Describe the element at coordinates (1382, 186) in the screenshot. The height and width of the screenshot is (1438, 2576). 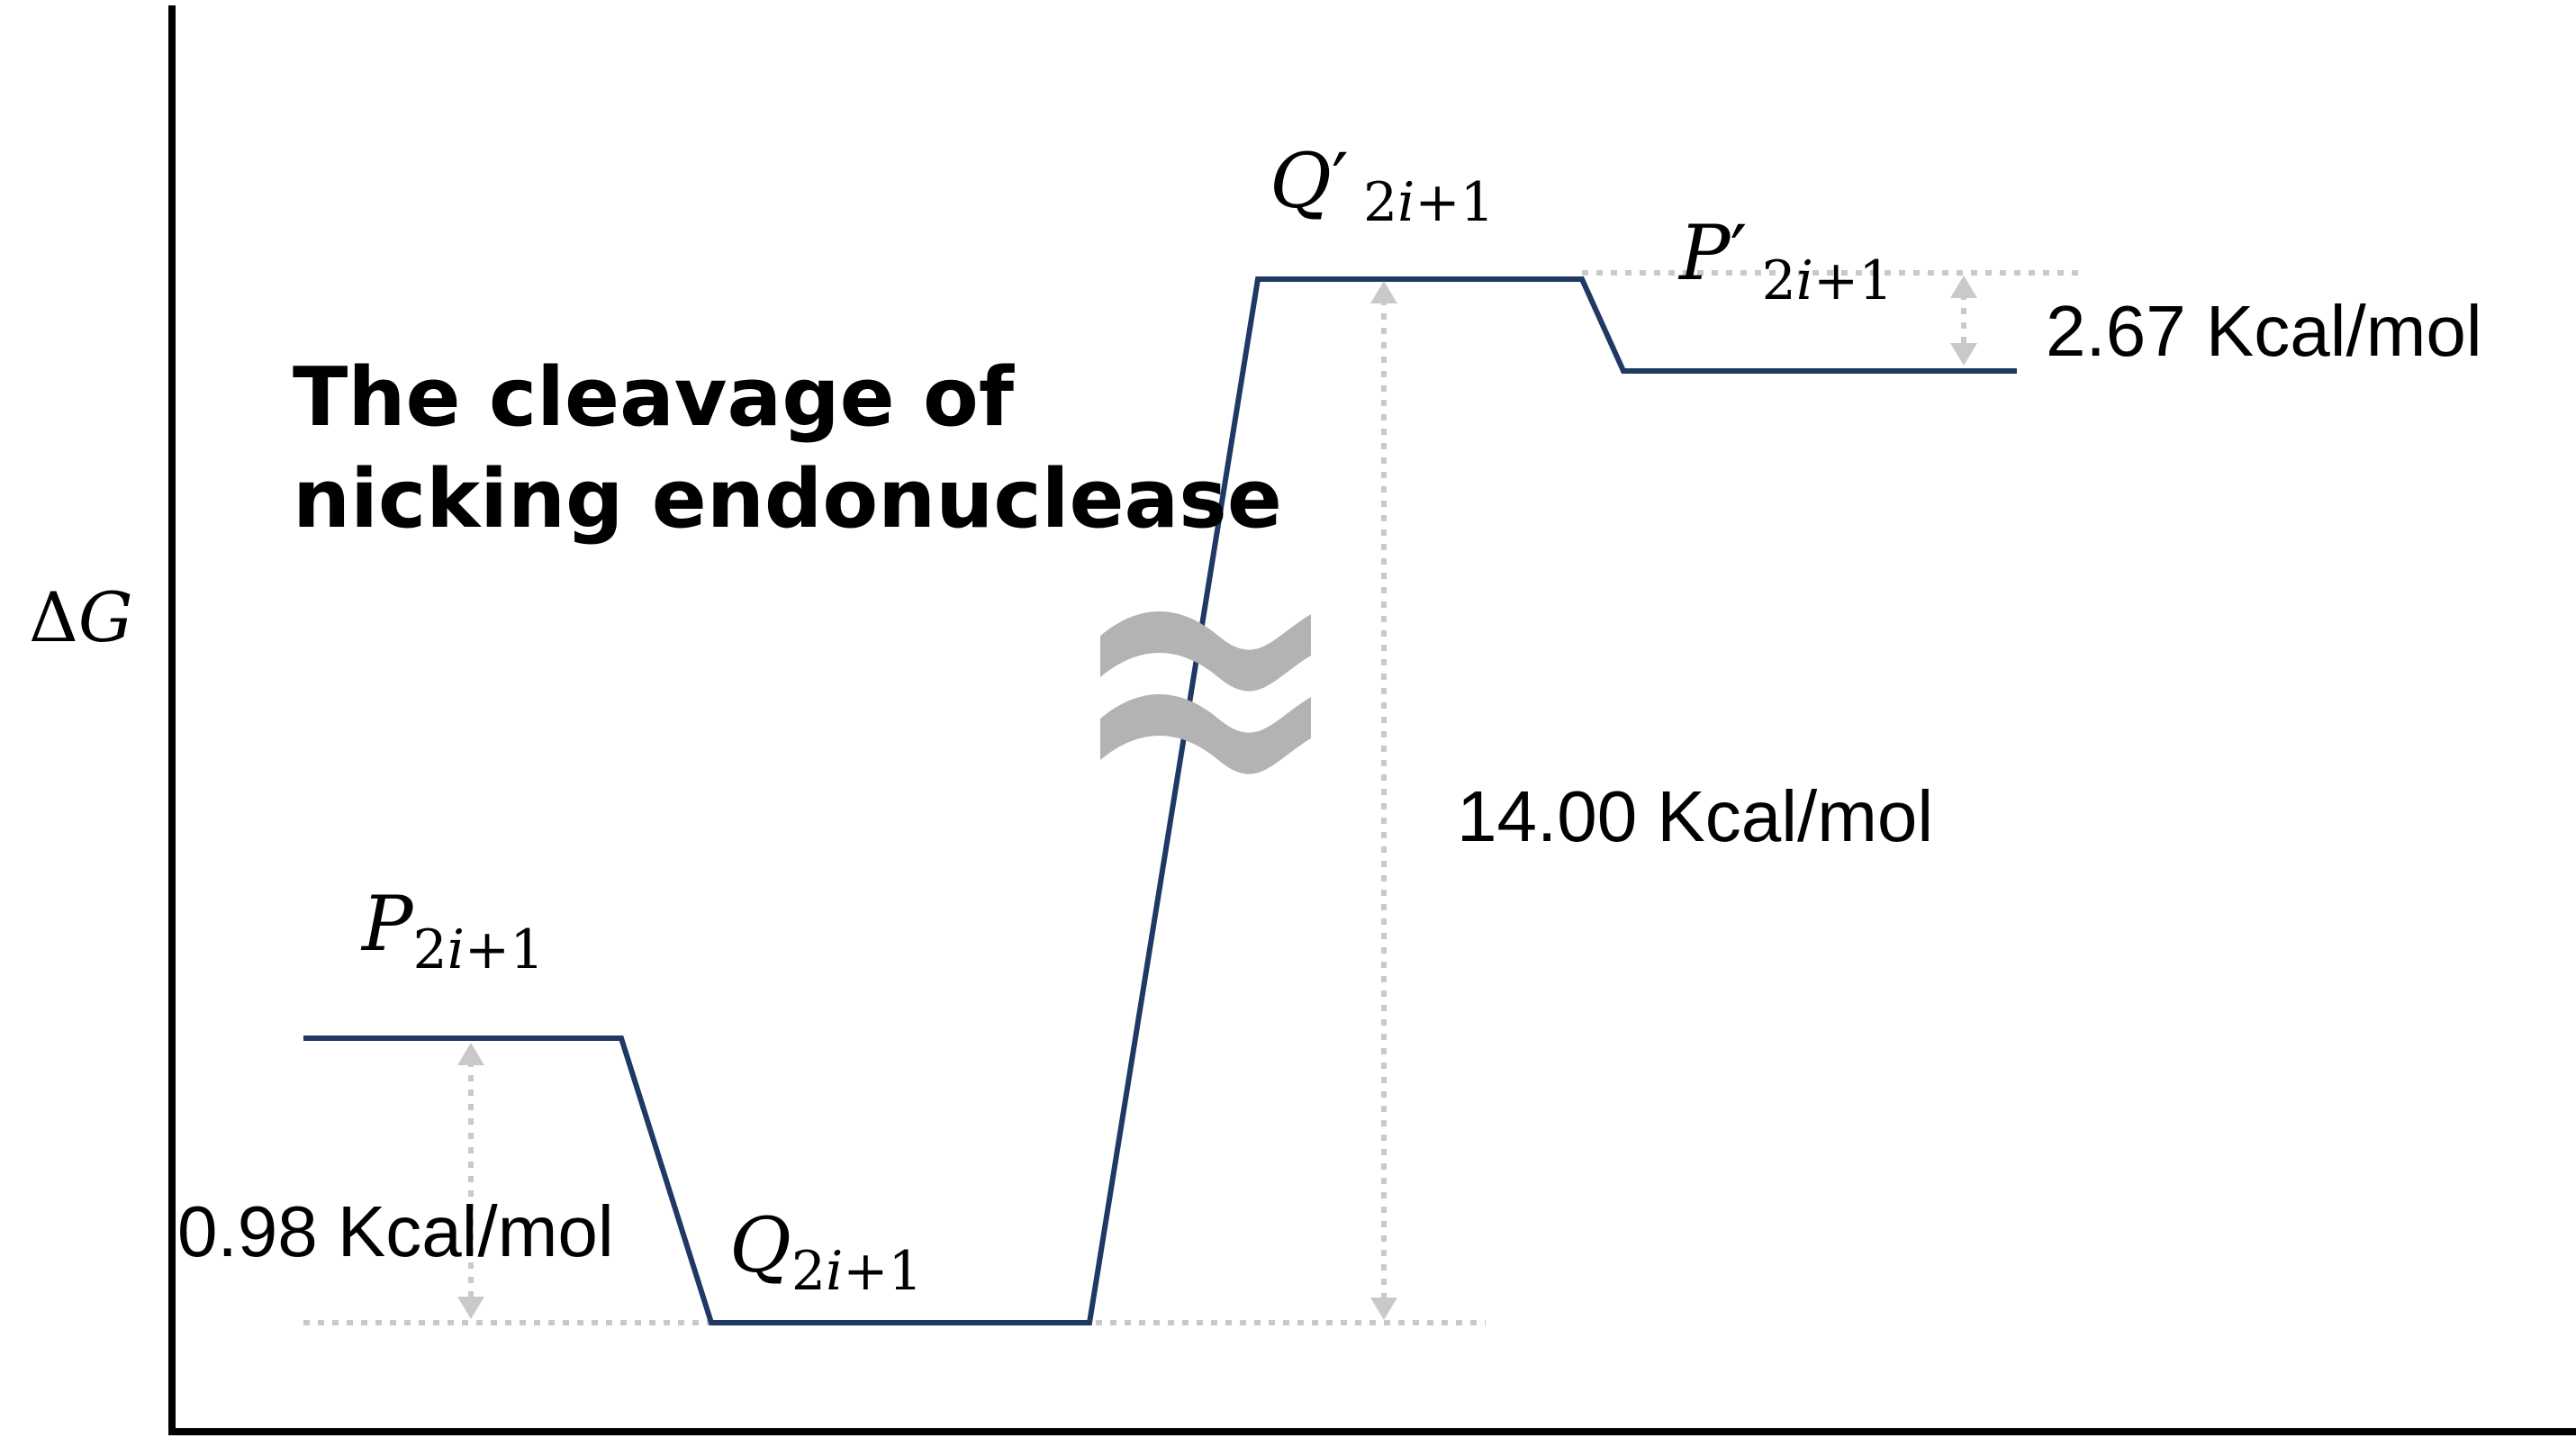
I see `state-label-q-prime: Q′ 2i+1` at that location.